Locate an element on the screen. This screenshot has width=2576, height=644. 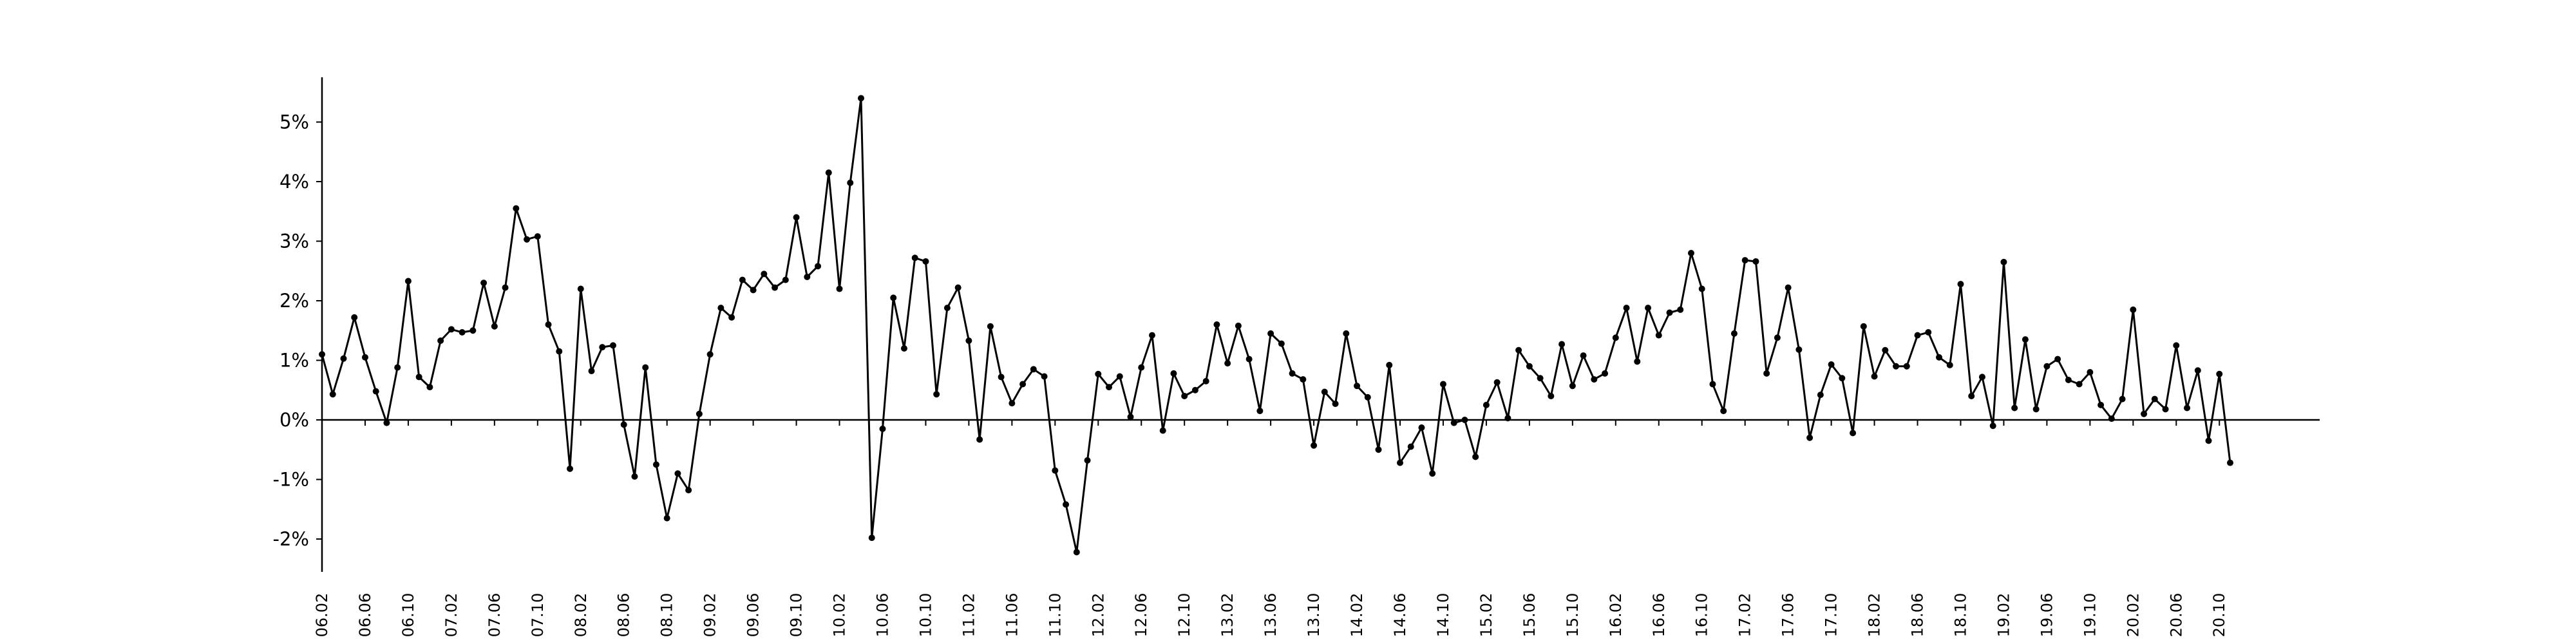
y-tick-label: 0% is located at coordinates (294, 420).